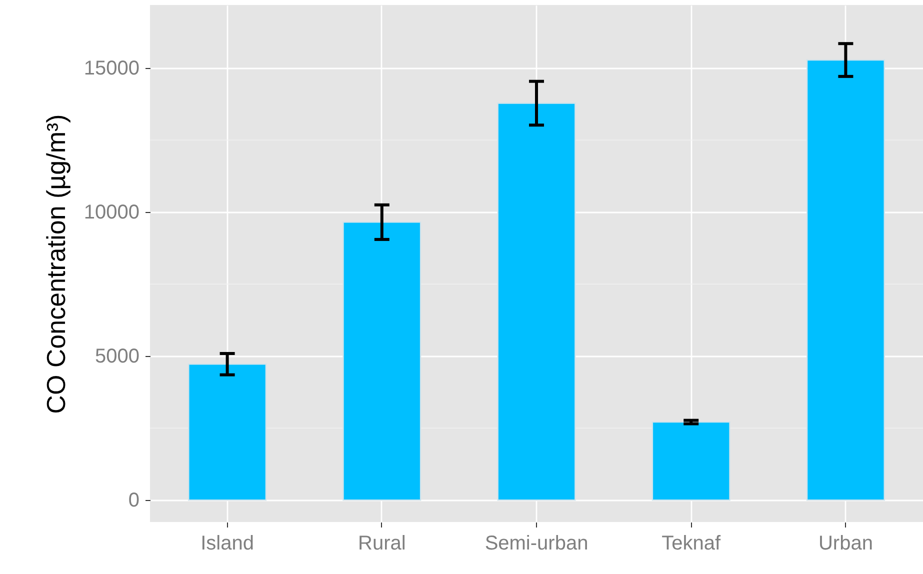 Image resolution: width=923 pixels, height=574 pixels. Describe the element at coordinates (55, 264) in the screenshot. I see `y-axis-title: CO Concentration (µg/m³)` at that location.